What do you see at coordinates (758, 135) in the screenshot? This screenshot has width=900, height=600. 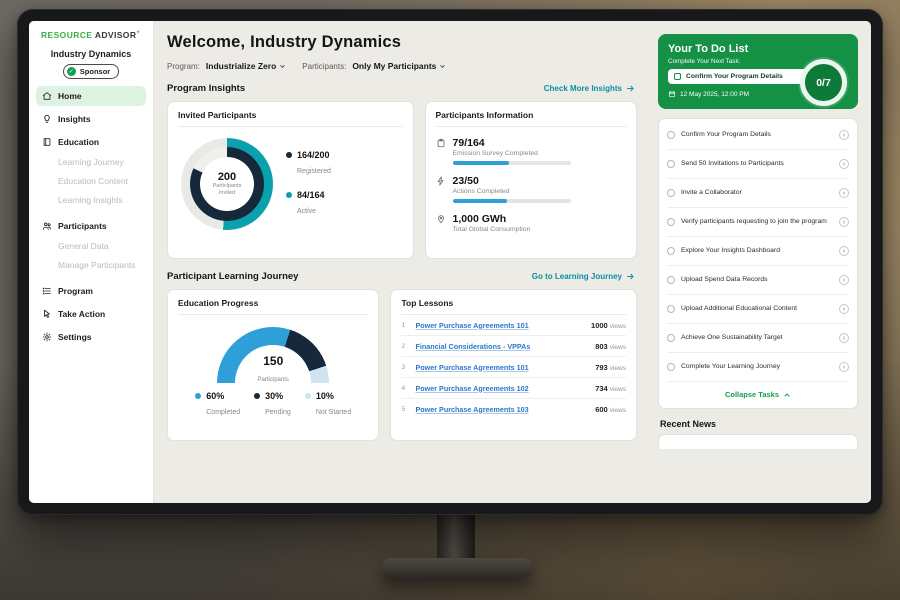 I see `task-item: Confirm Your Program Details ›` at bounding box center [758, 135].